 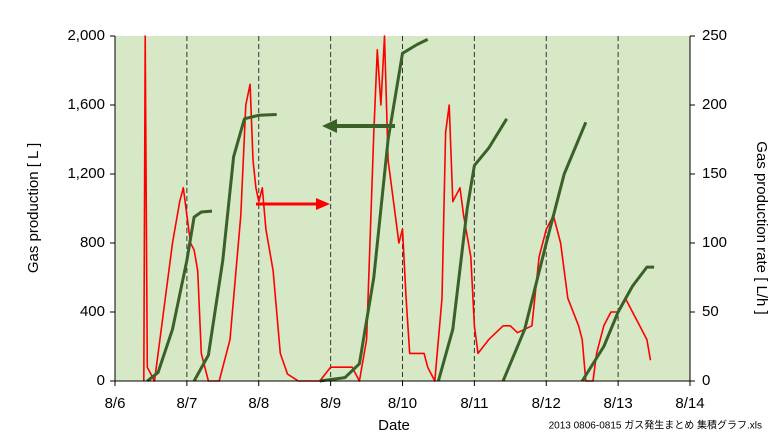 I want to click on y-tick-label: 1,200, so click(x=86, y=173).